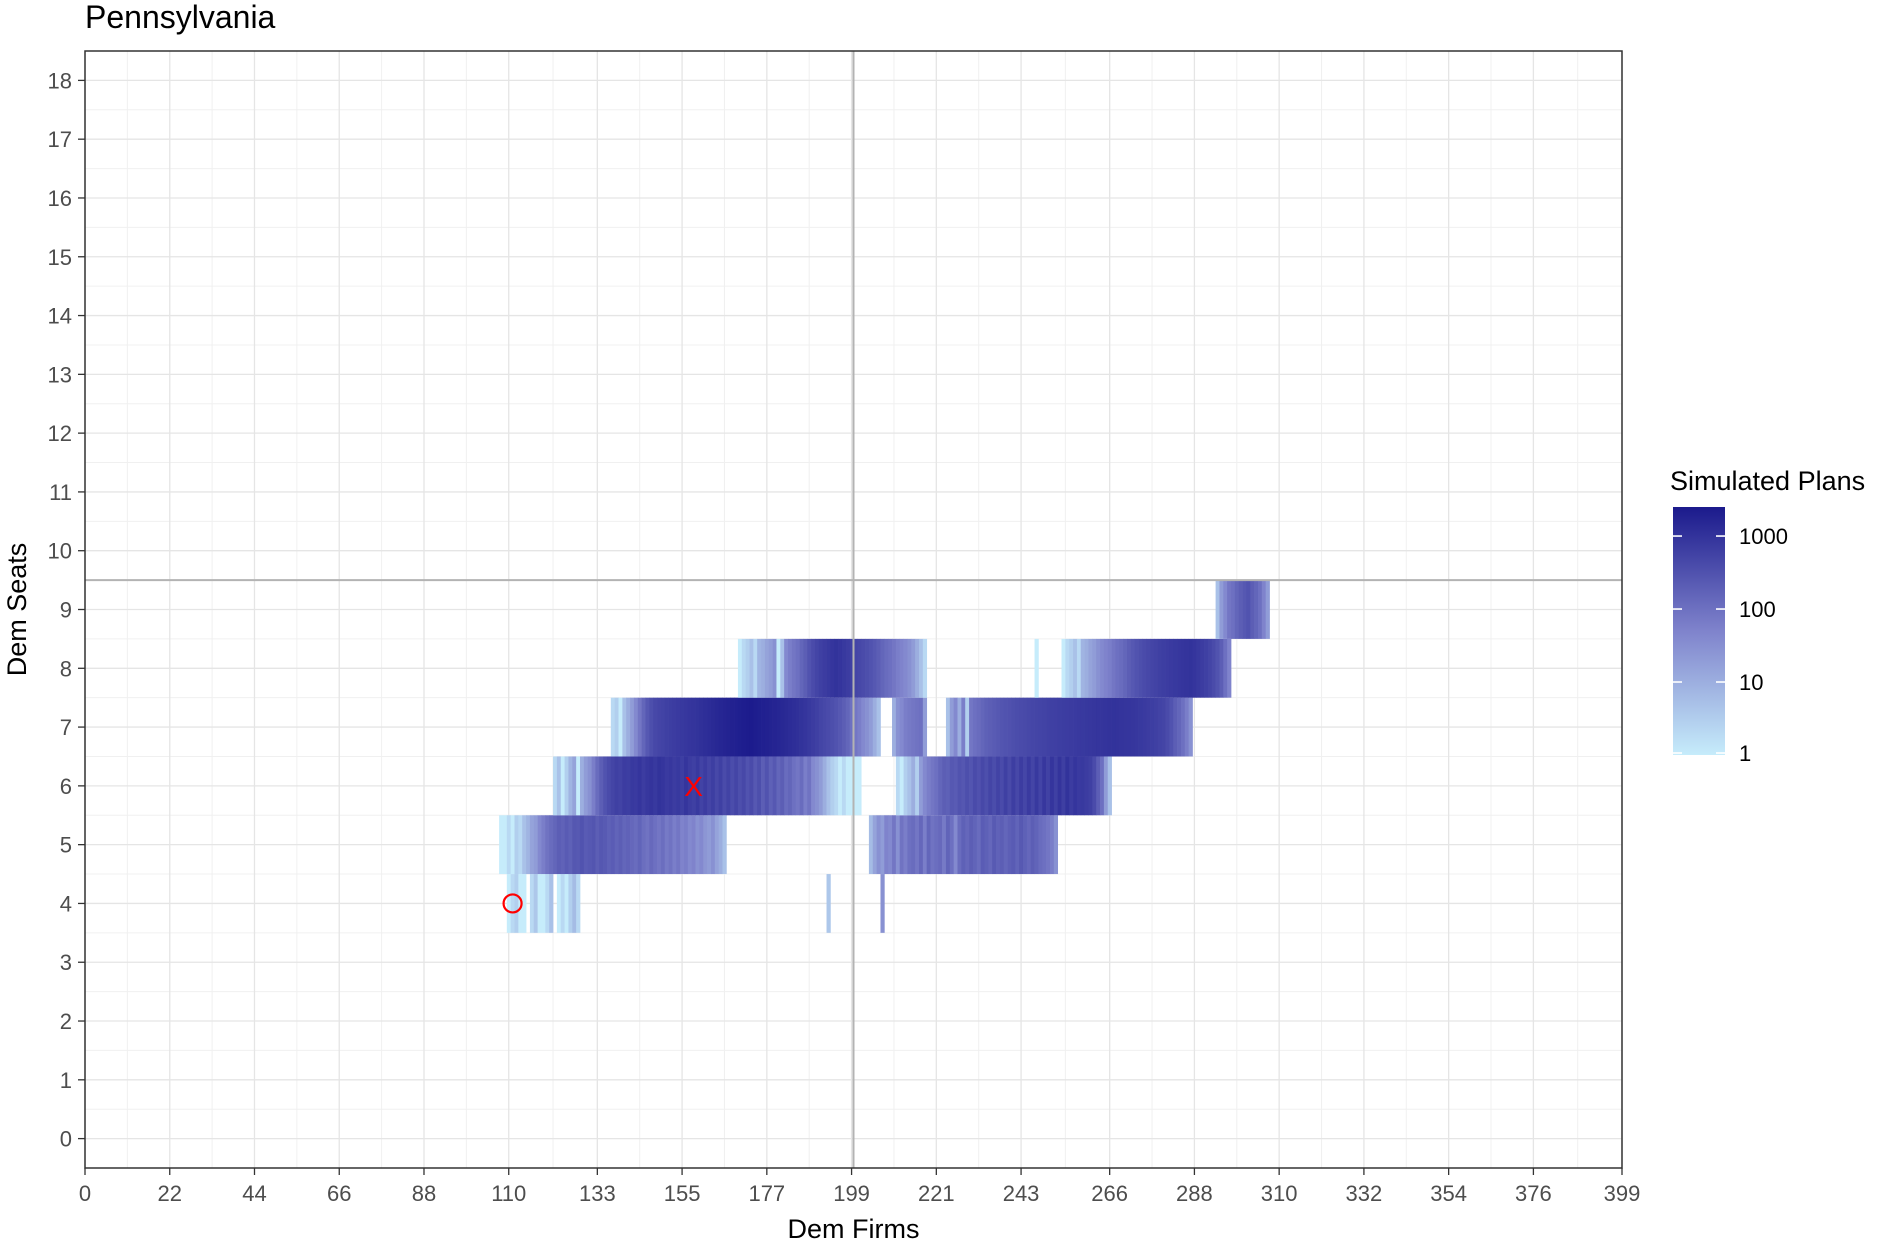 The height and width of the screenshot is (1240, 1903). I want to click on legend-title: Simulated Plans, so click(1767, 481).